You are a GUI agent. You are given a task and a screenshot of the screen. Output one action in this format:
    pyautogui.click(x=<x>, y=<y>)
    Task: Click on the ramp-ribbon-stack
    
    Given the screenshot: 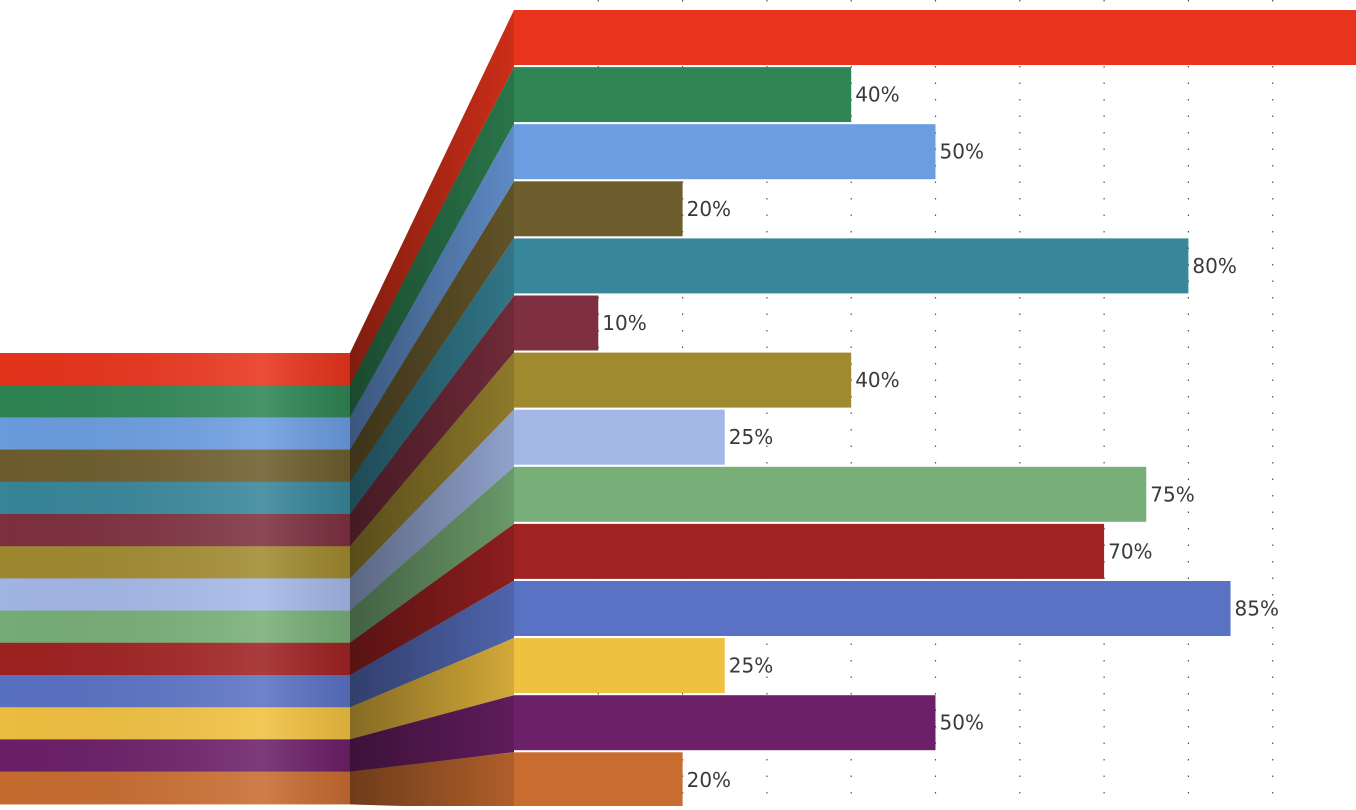 What is the action you would take?
    pyautogui.click(x=432, y=410)
    